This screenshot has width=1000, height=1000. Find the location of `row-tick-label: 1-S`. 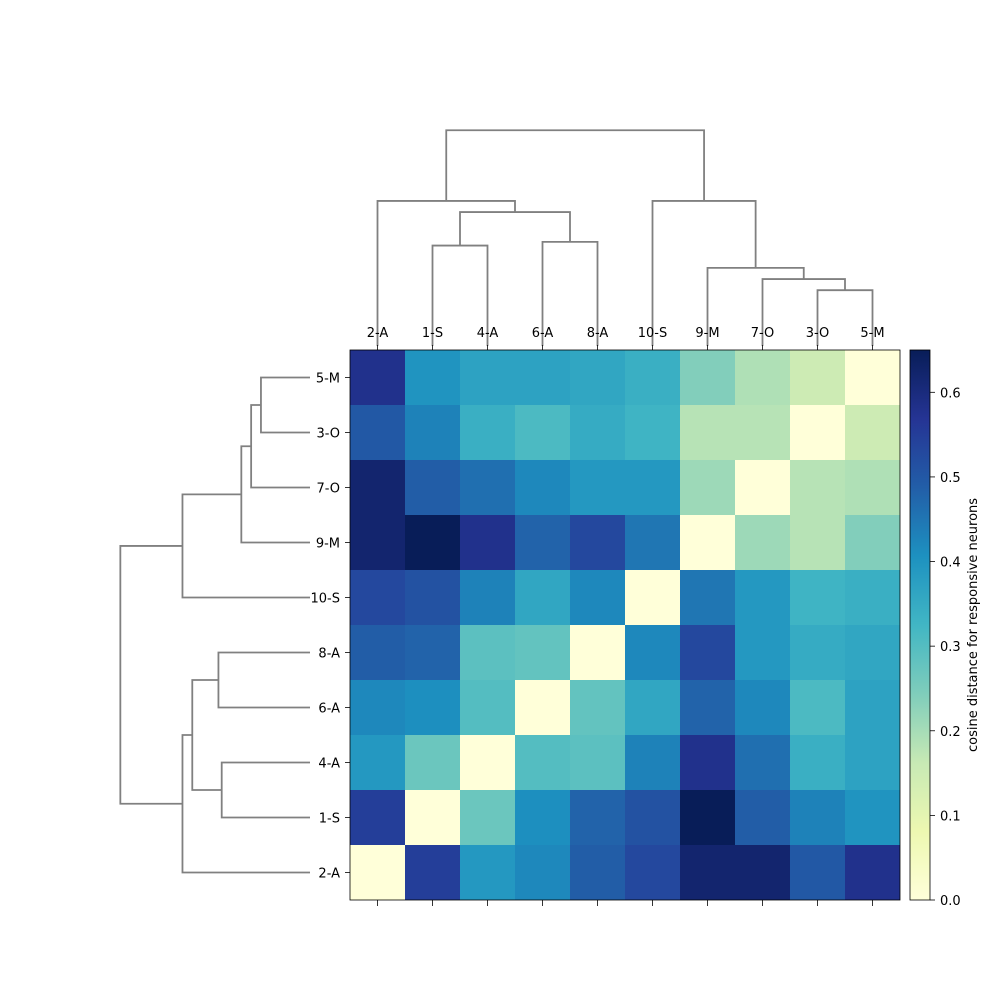

row-tick-label: 1-S is located at coordinates (329, 819).